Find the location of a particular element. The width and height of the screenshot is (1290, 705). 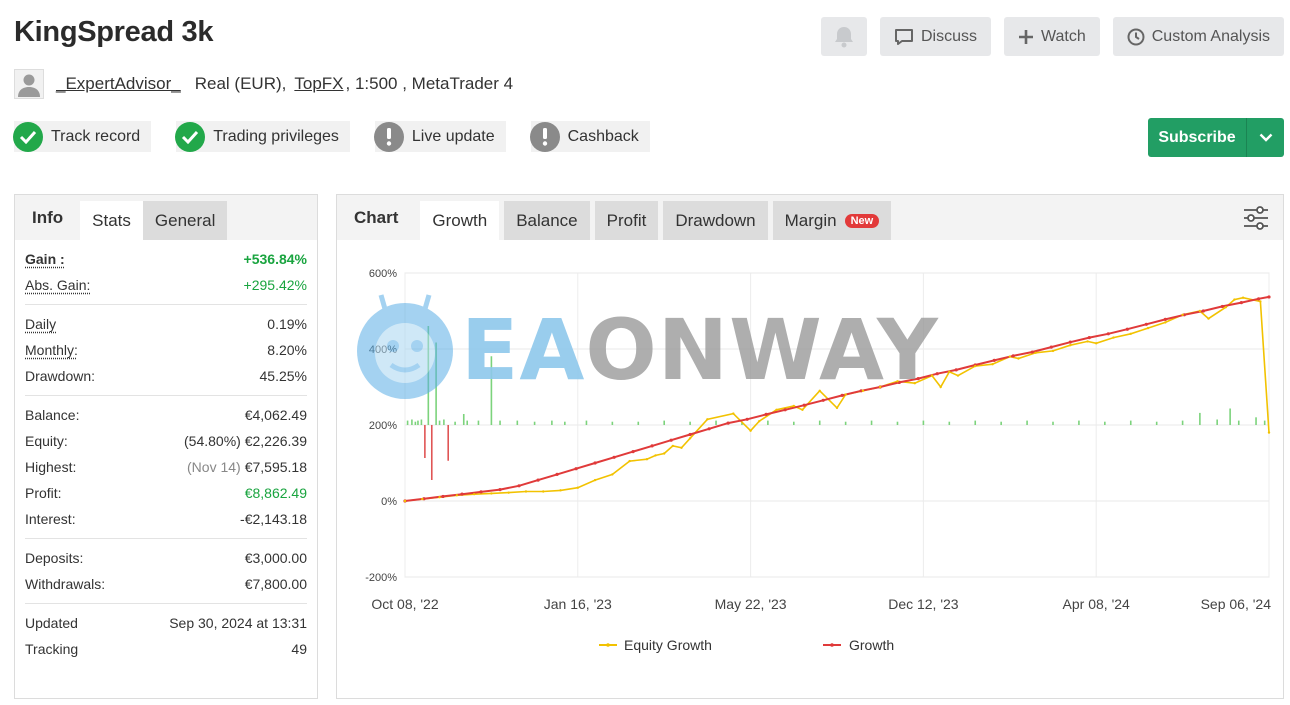

subscribe-dropdown is located at coordinates (1265, 137).